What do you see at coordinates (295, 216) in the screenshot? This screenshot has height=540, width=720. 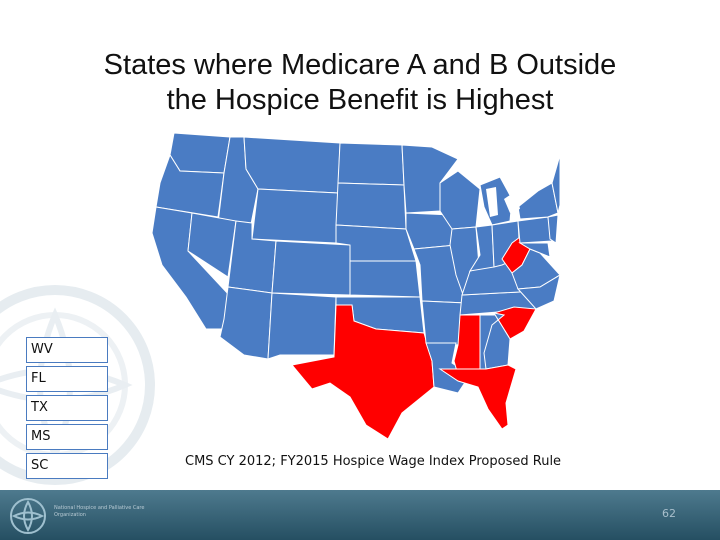 I see `state-wy` at bounding box center [295, 216].